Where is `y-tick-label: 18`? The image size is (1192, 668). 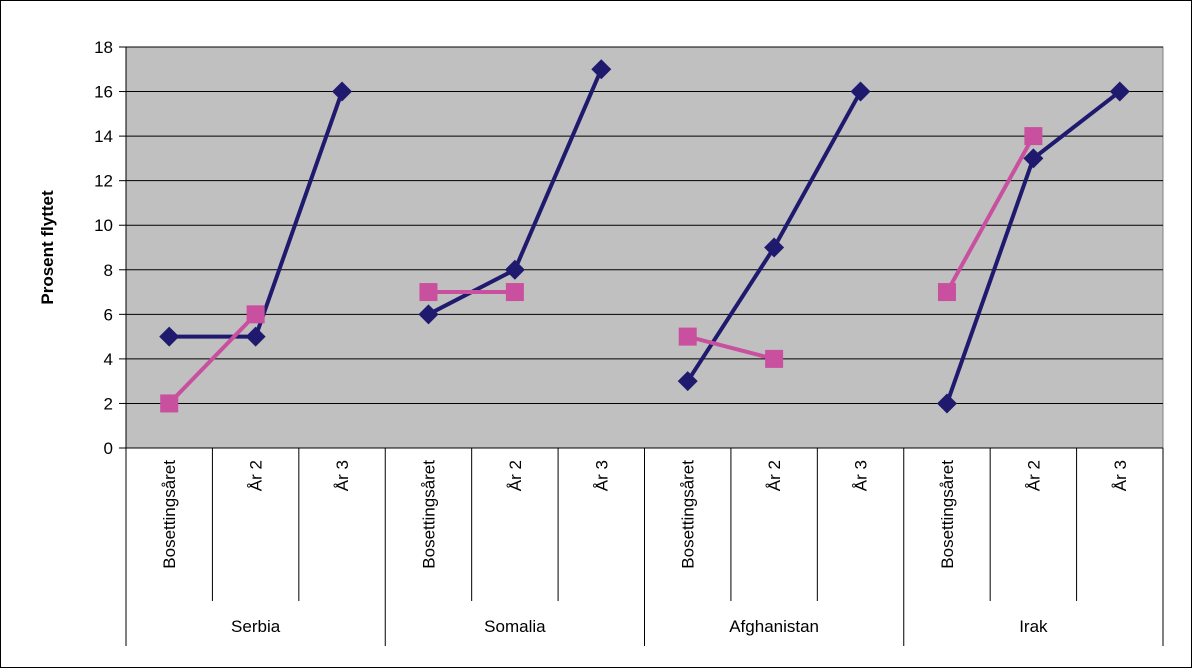
y-tick-label: 18 is located at coordinates (103, 47).